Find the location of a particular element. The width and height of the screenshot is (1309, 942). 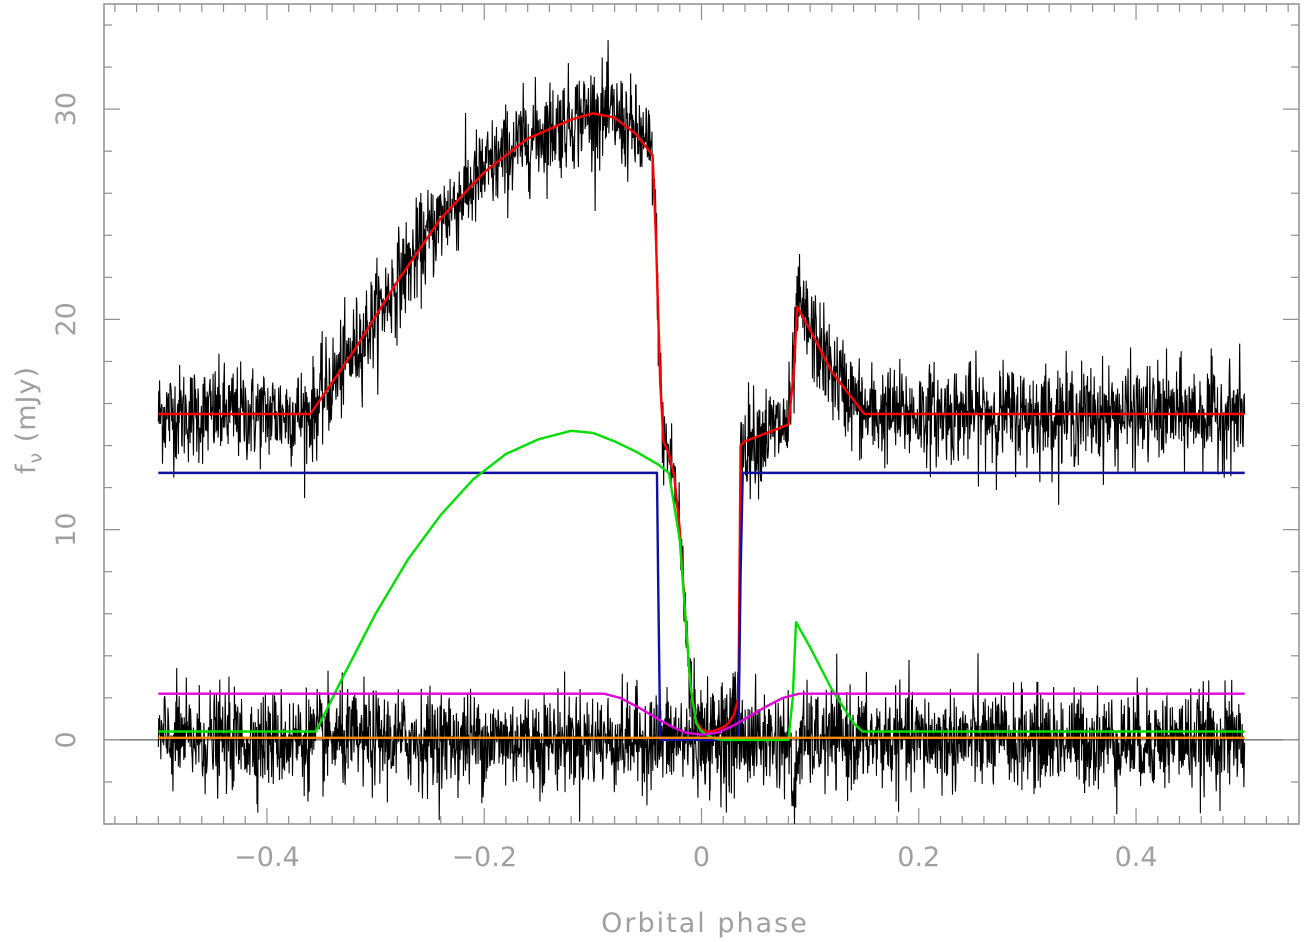

x-tick-label: 0.4 is located at coordinates (1136, 857).